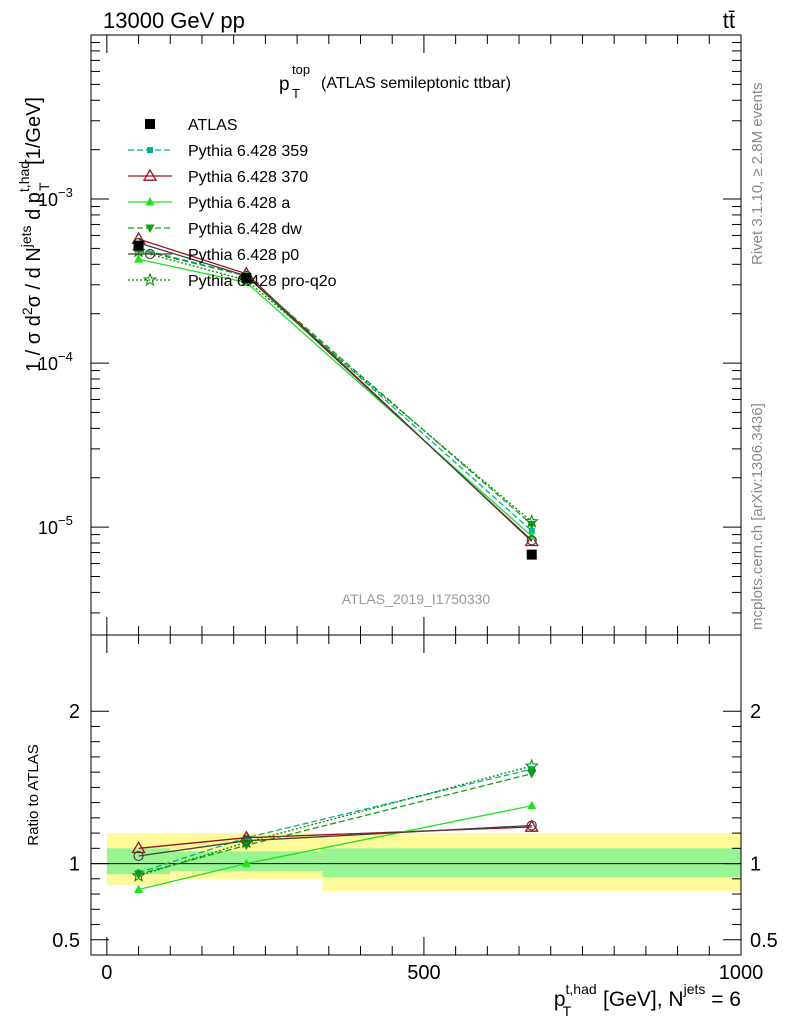 Image resolution: width=786 pixels, height=1024 pixels. What do you see at coordinates (74, 712) in the screenshot?
I see `y-tick-label: 2` at bounding box center [74, 712].